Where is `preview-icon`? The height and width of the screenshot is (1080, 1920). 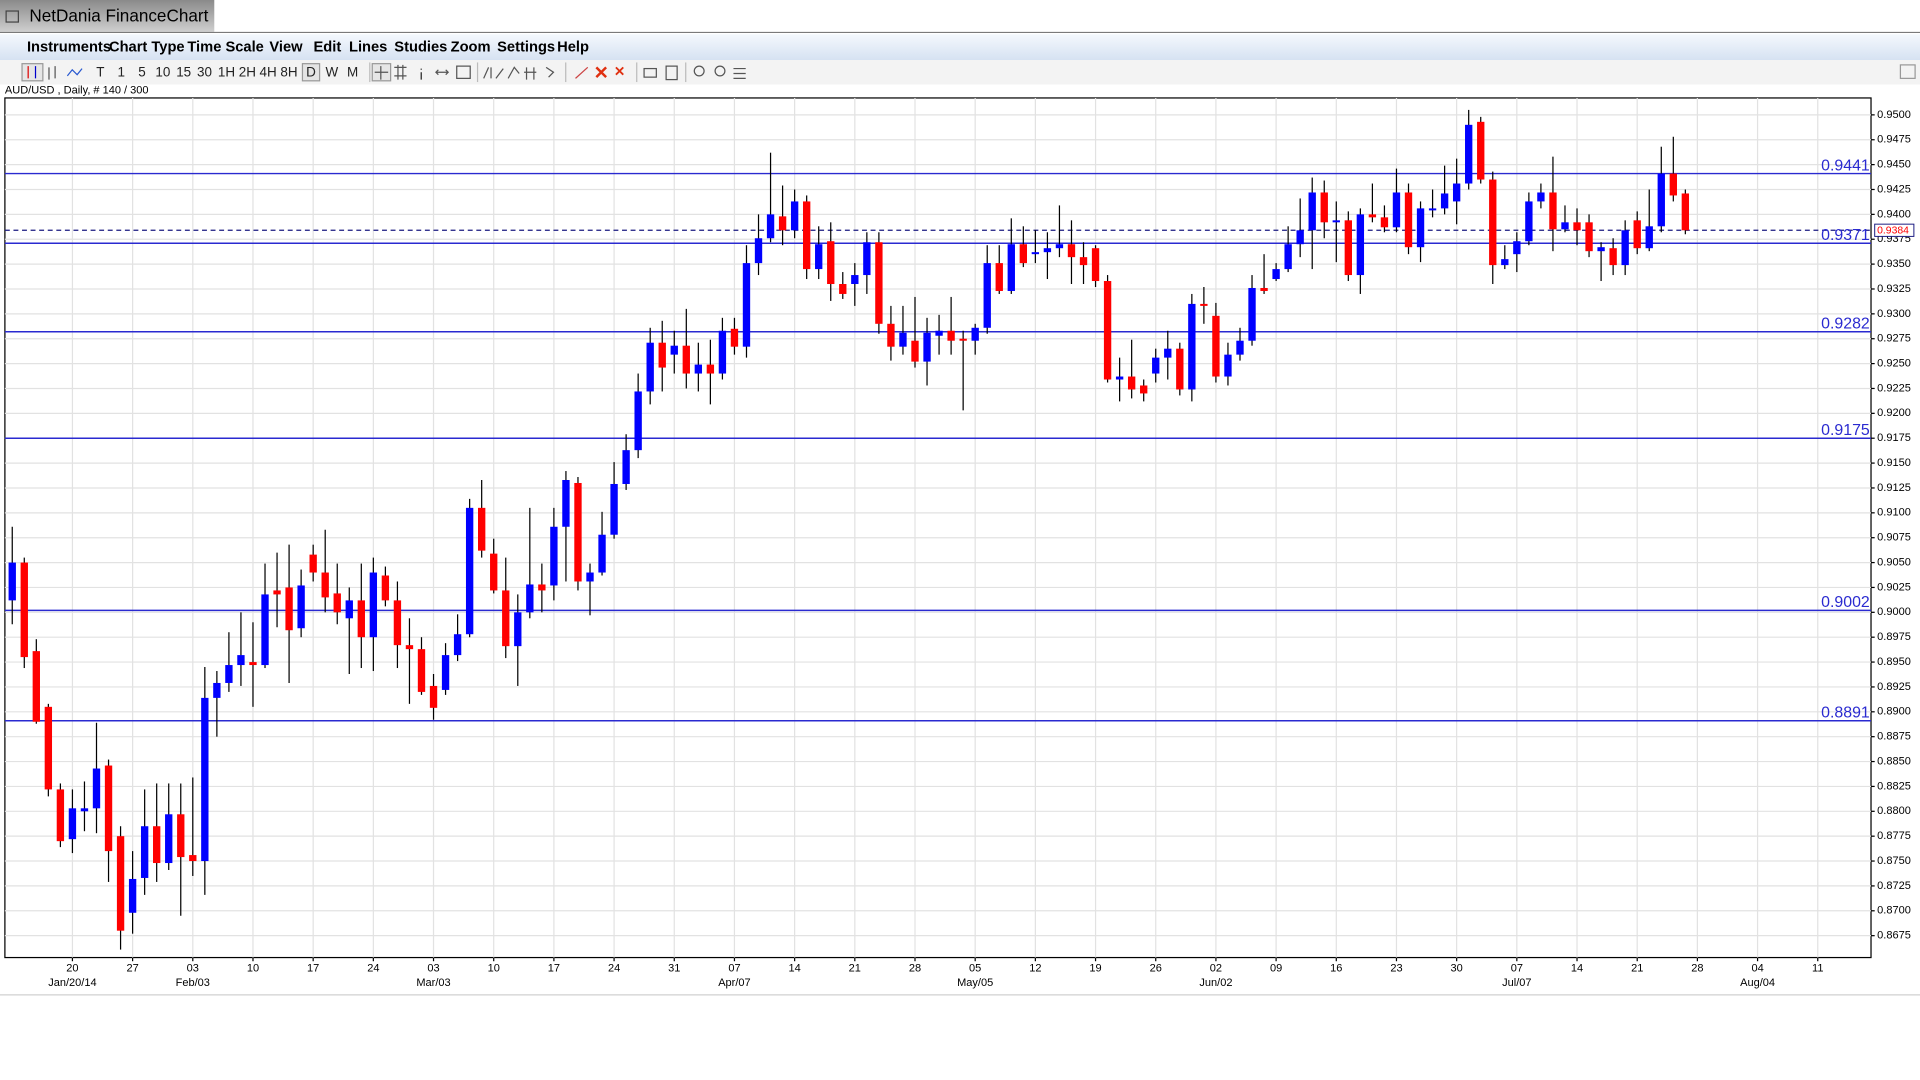
preview-icon is located at coordinates (671, 73).